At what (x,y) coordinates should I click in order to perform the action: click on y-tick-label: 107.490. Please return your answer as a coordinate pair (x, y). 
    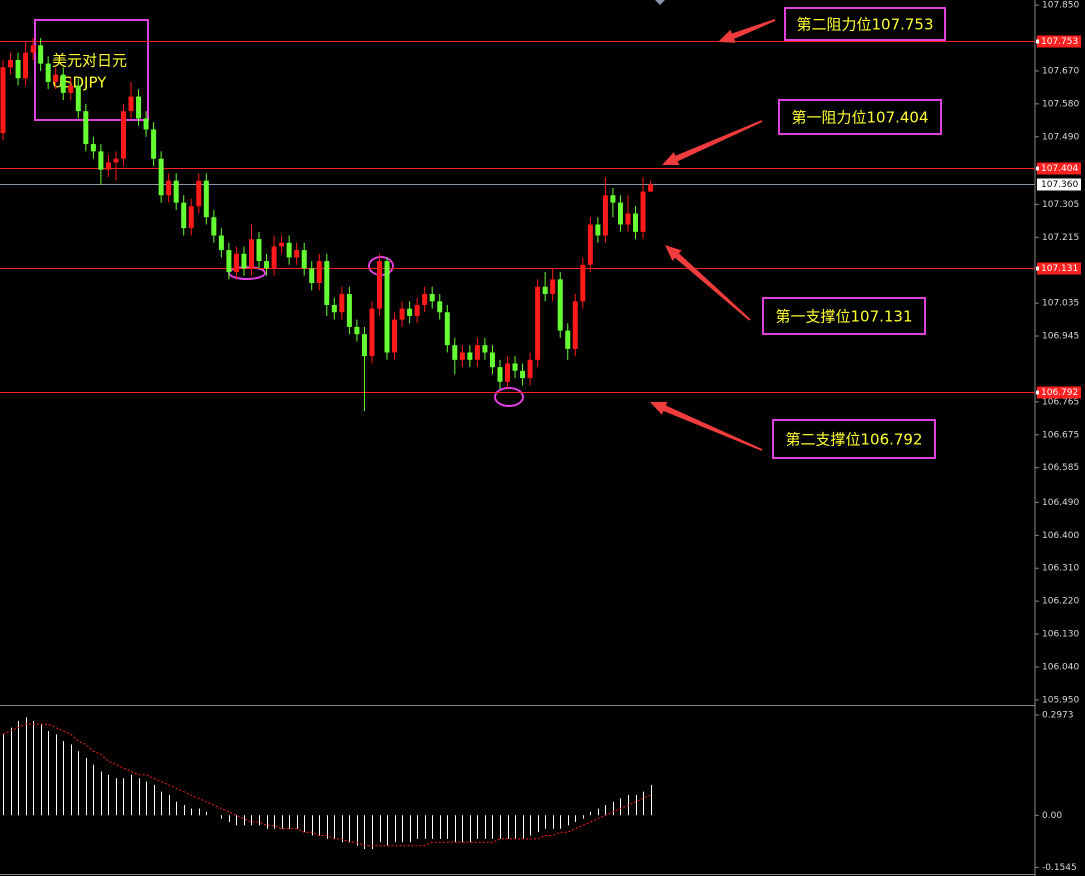
    Looking at the image, I should click on (1060, 137).